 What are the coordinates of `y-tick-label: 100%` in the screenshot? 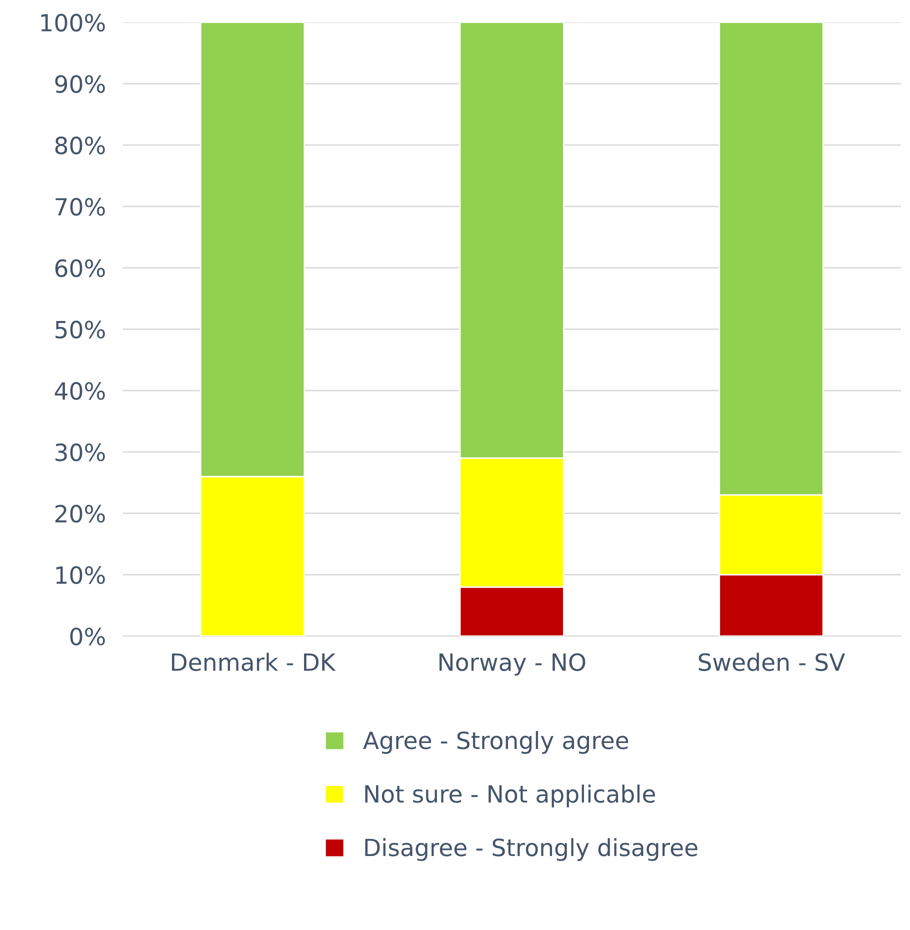 It's located at (73, 23).